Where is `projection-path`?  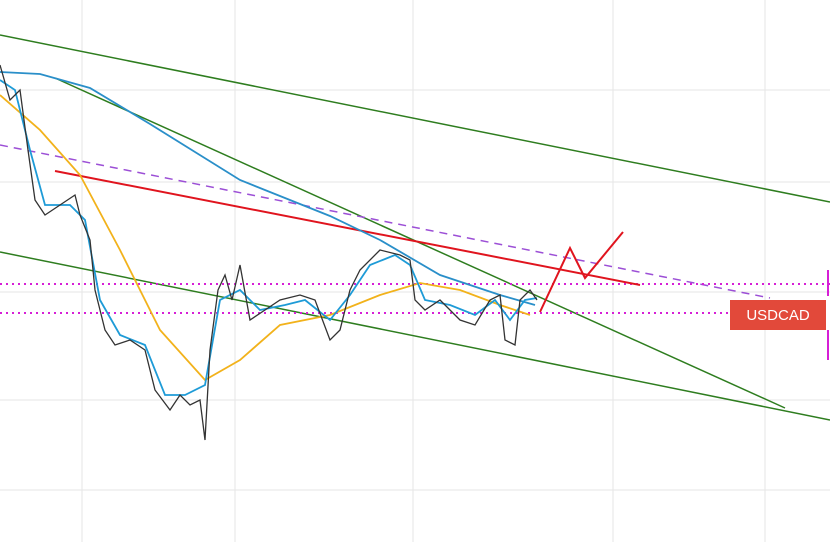 projection-path is located at coordinates (581, 272).